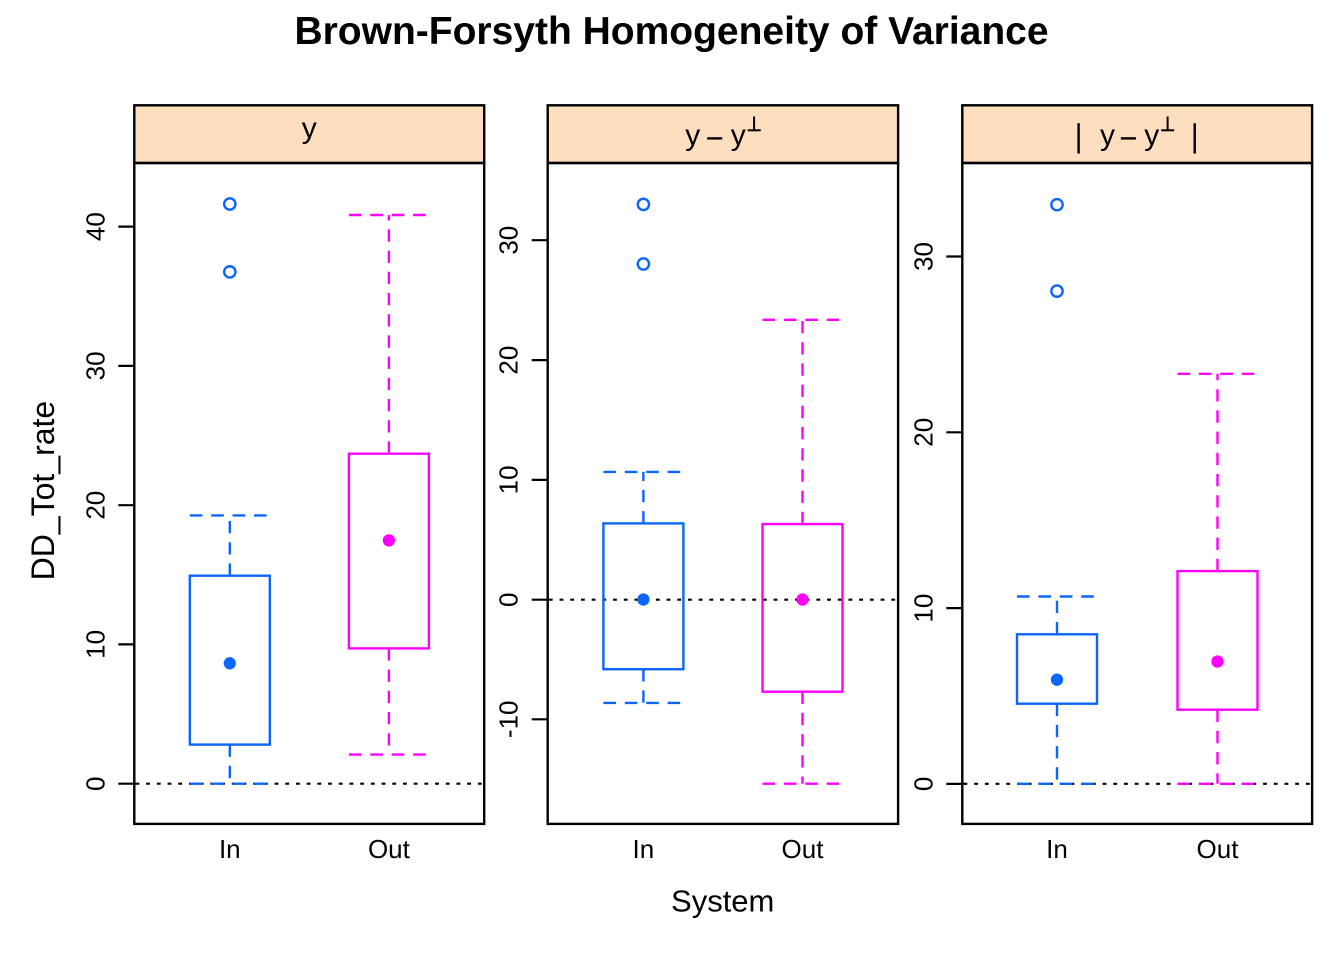 The height and width of the screenshot is (960, 1344). What do you see at coordinates (509, 720) in the screenshot?
I see `svg-text: -10` at bounding box center [509, 720].